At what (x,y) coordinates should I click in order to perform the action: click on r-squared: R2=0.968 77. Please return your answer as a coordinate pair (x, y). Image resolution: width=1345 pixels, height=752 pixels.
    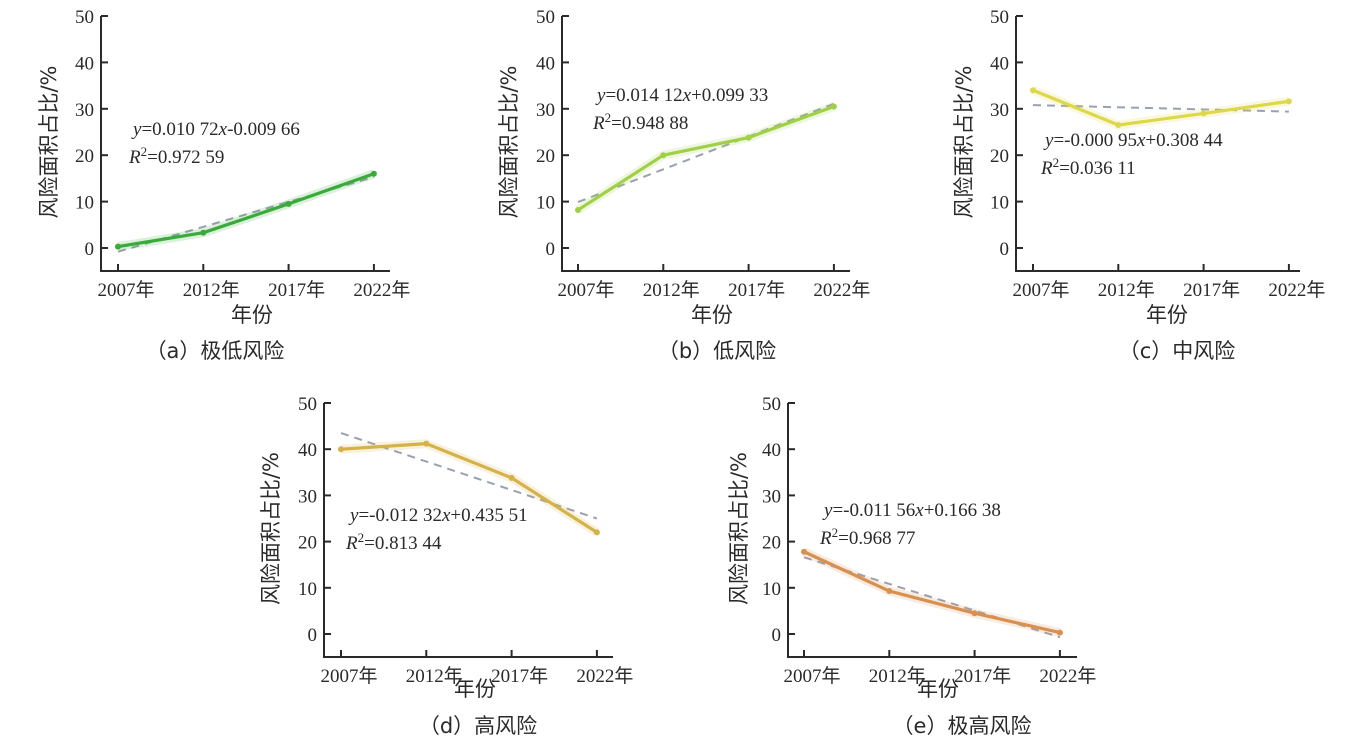
    Looking at the image, I should click on (867, 537).